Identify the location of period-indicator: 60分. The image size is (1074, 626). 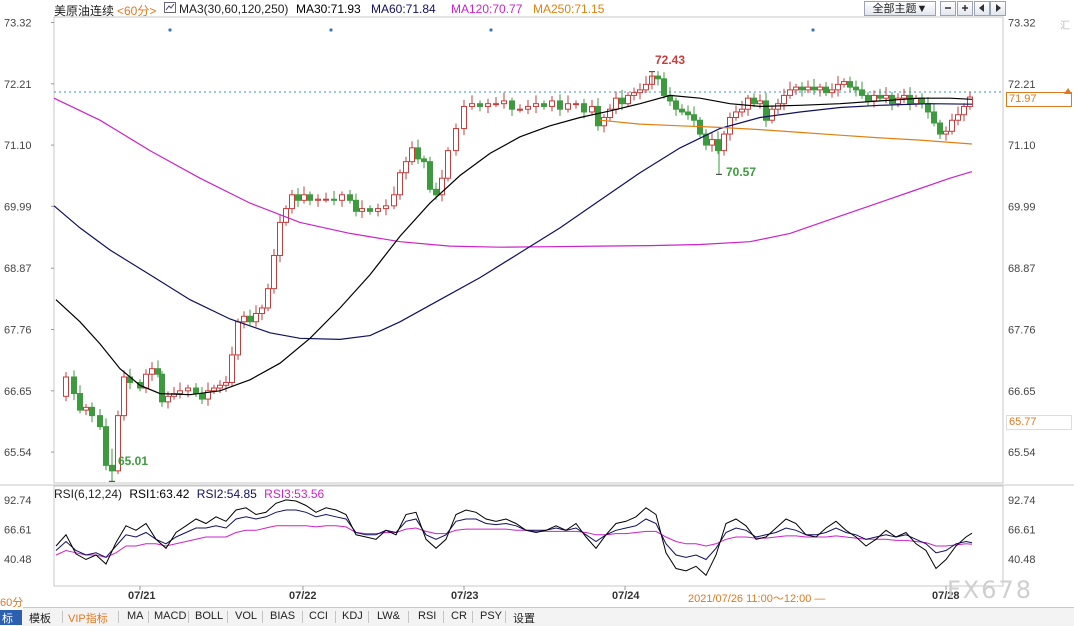
(12, 602).